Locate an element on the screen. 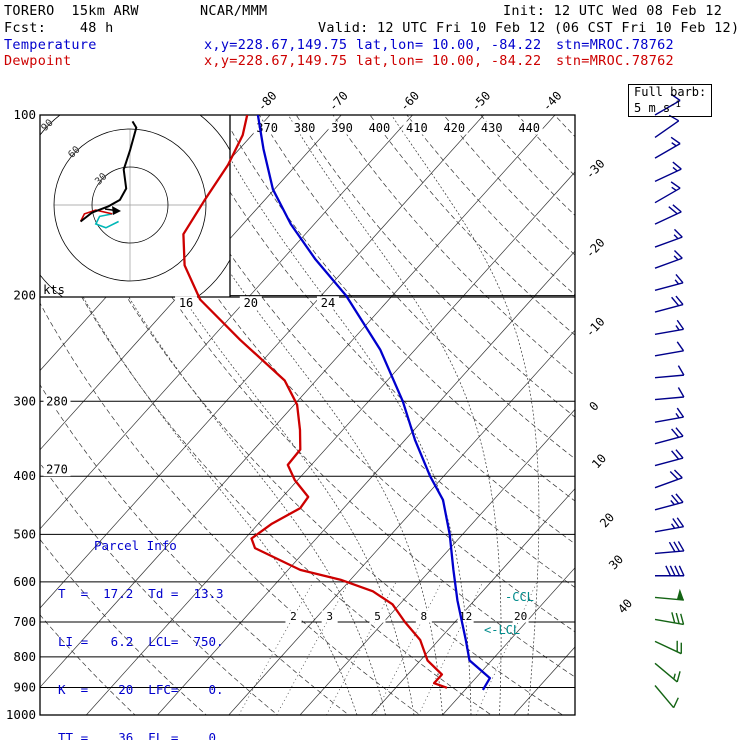  svg-text: 270 is located at coordinates (57, 470).